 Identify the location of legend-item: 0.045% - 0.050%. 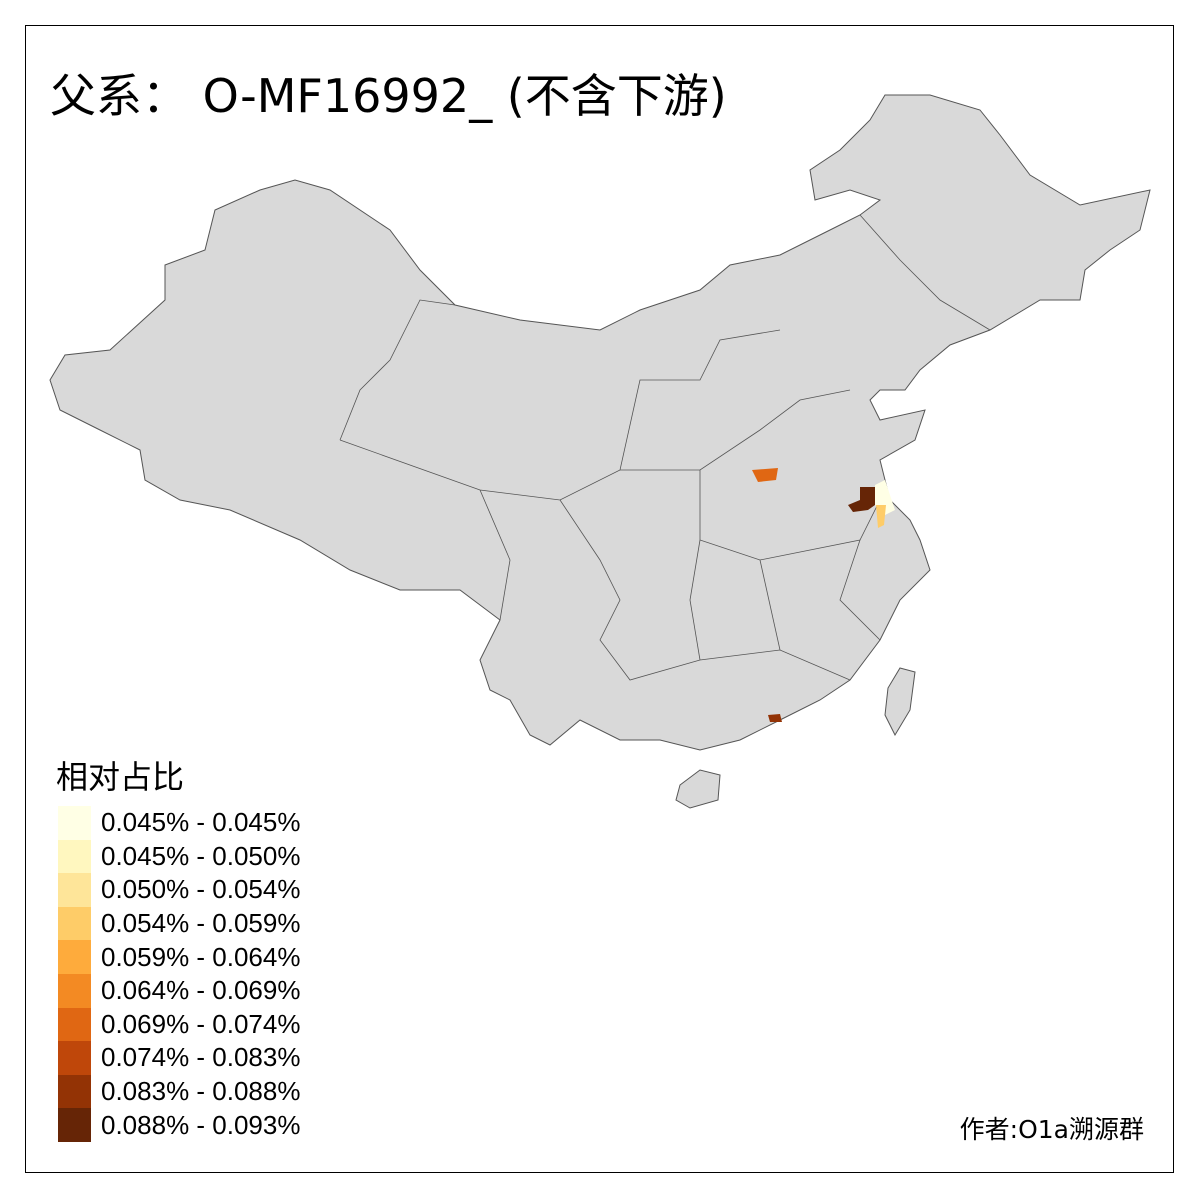
(179, 856).